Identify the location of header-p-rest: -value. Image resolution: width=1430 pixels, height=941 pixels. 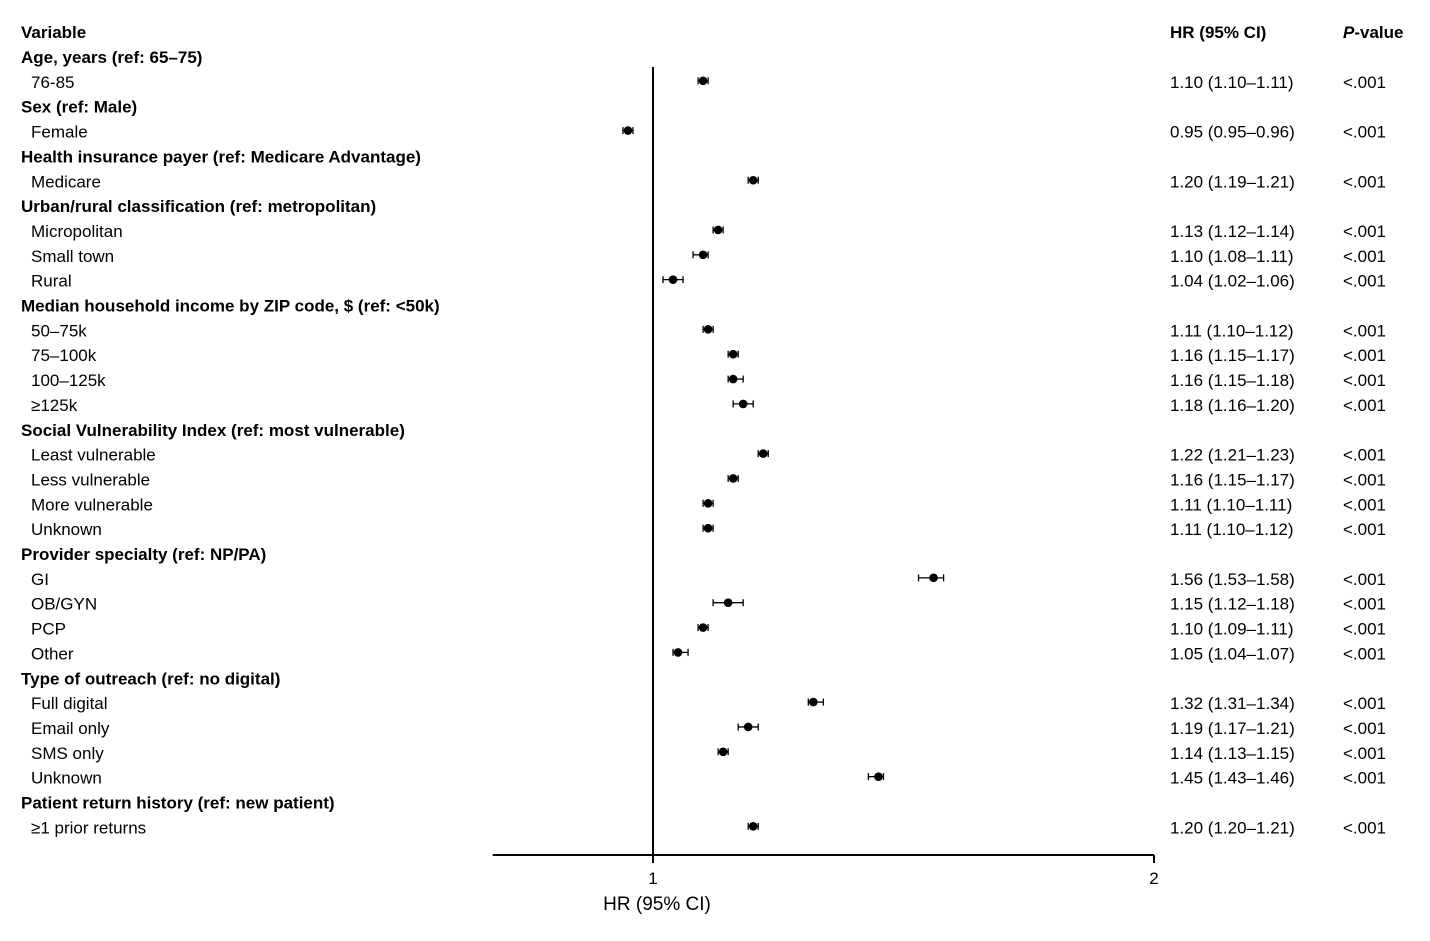
(1378, 32).